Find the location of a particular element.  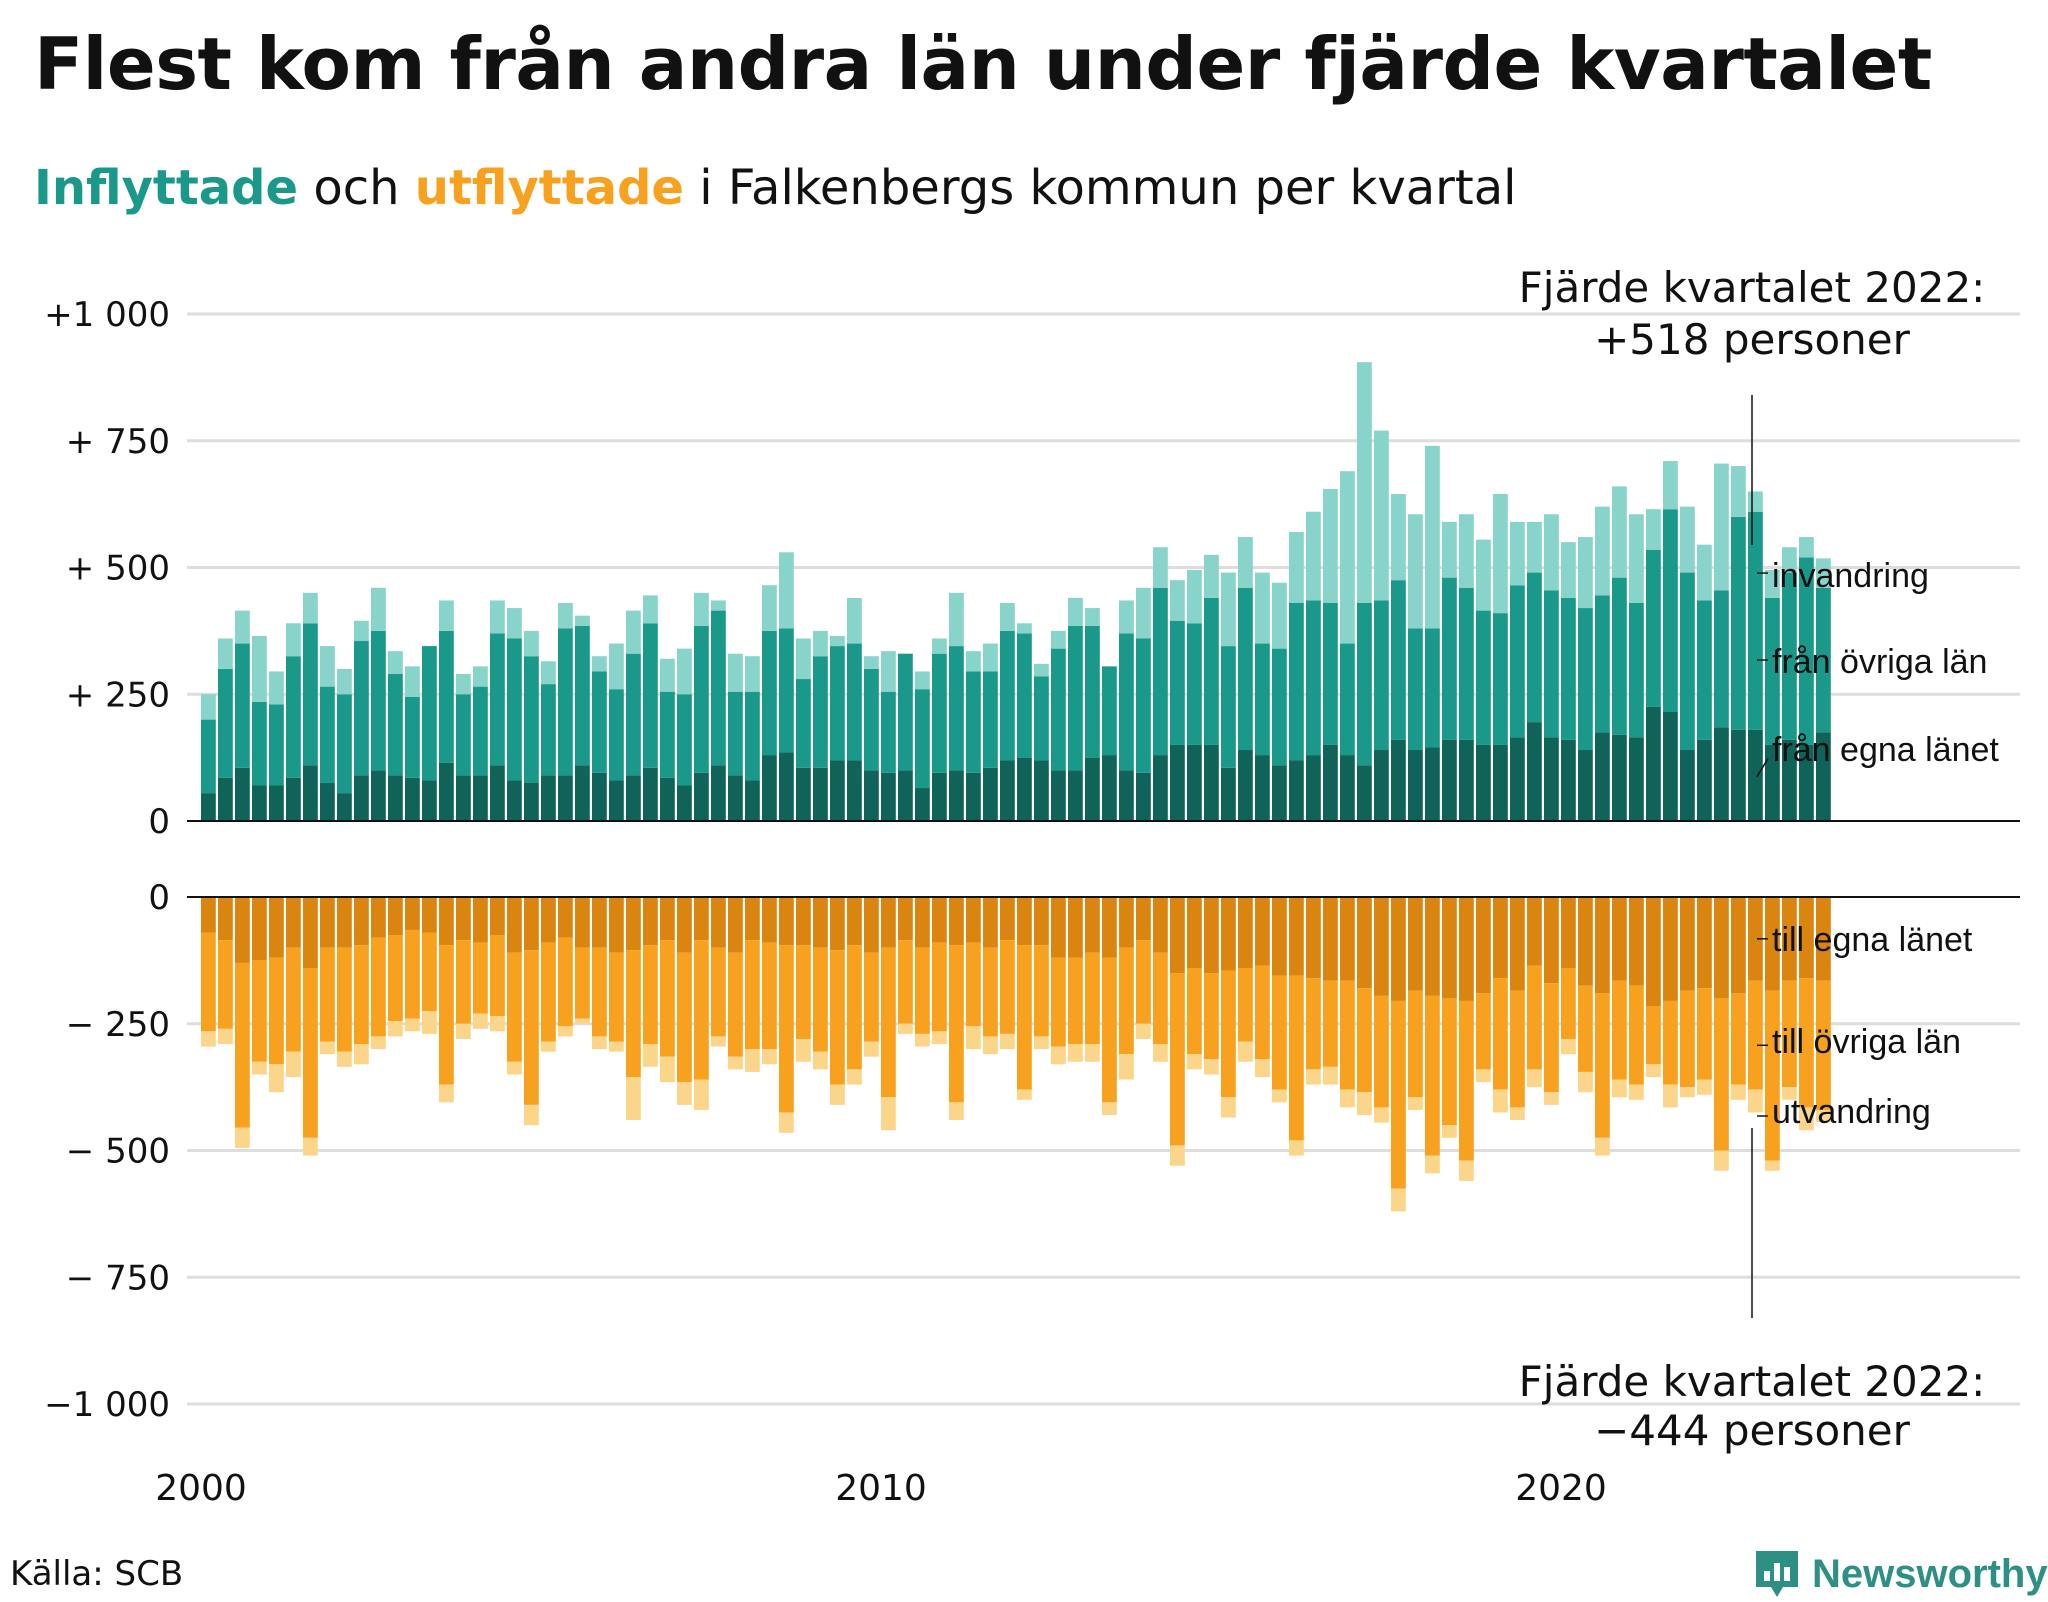

label-leader is located at coordinates (1762, 768).